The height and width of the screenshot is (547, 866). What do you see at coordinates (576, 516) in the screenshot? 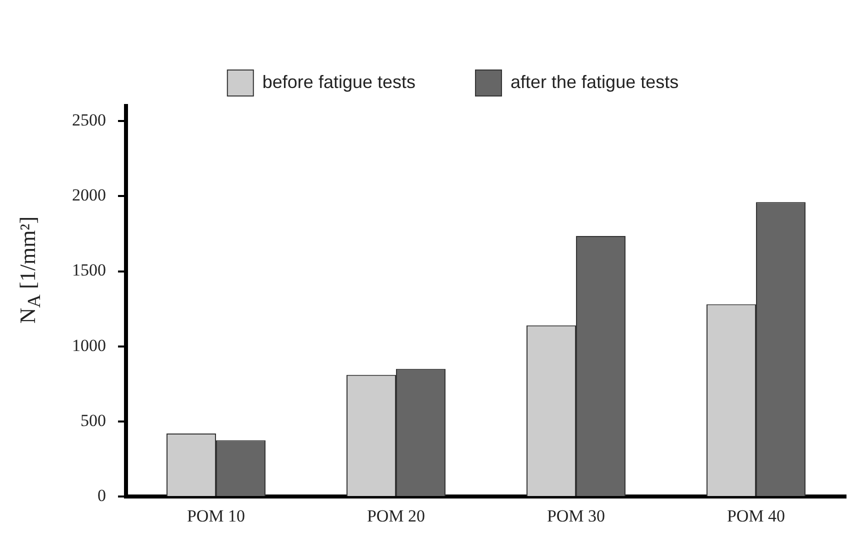
I see `x-tick-label: POM 30` at bounding box center [576, 516].